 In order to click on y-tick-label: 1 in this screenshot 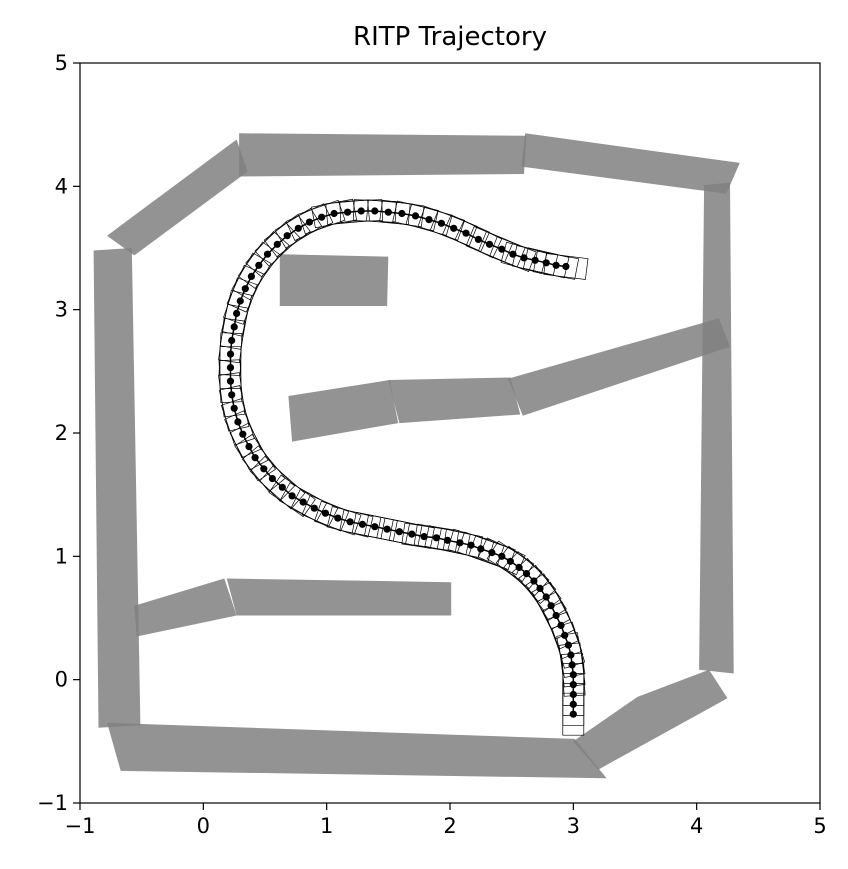, I will do `click(61, 556)`.